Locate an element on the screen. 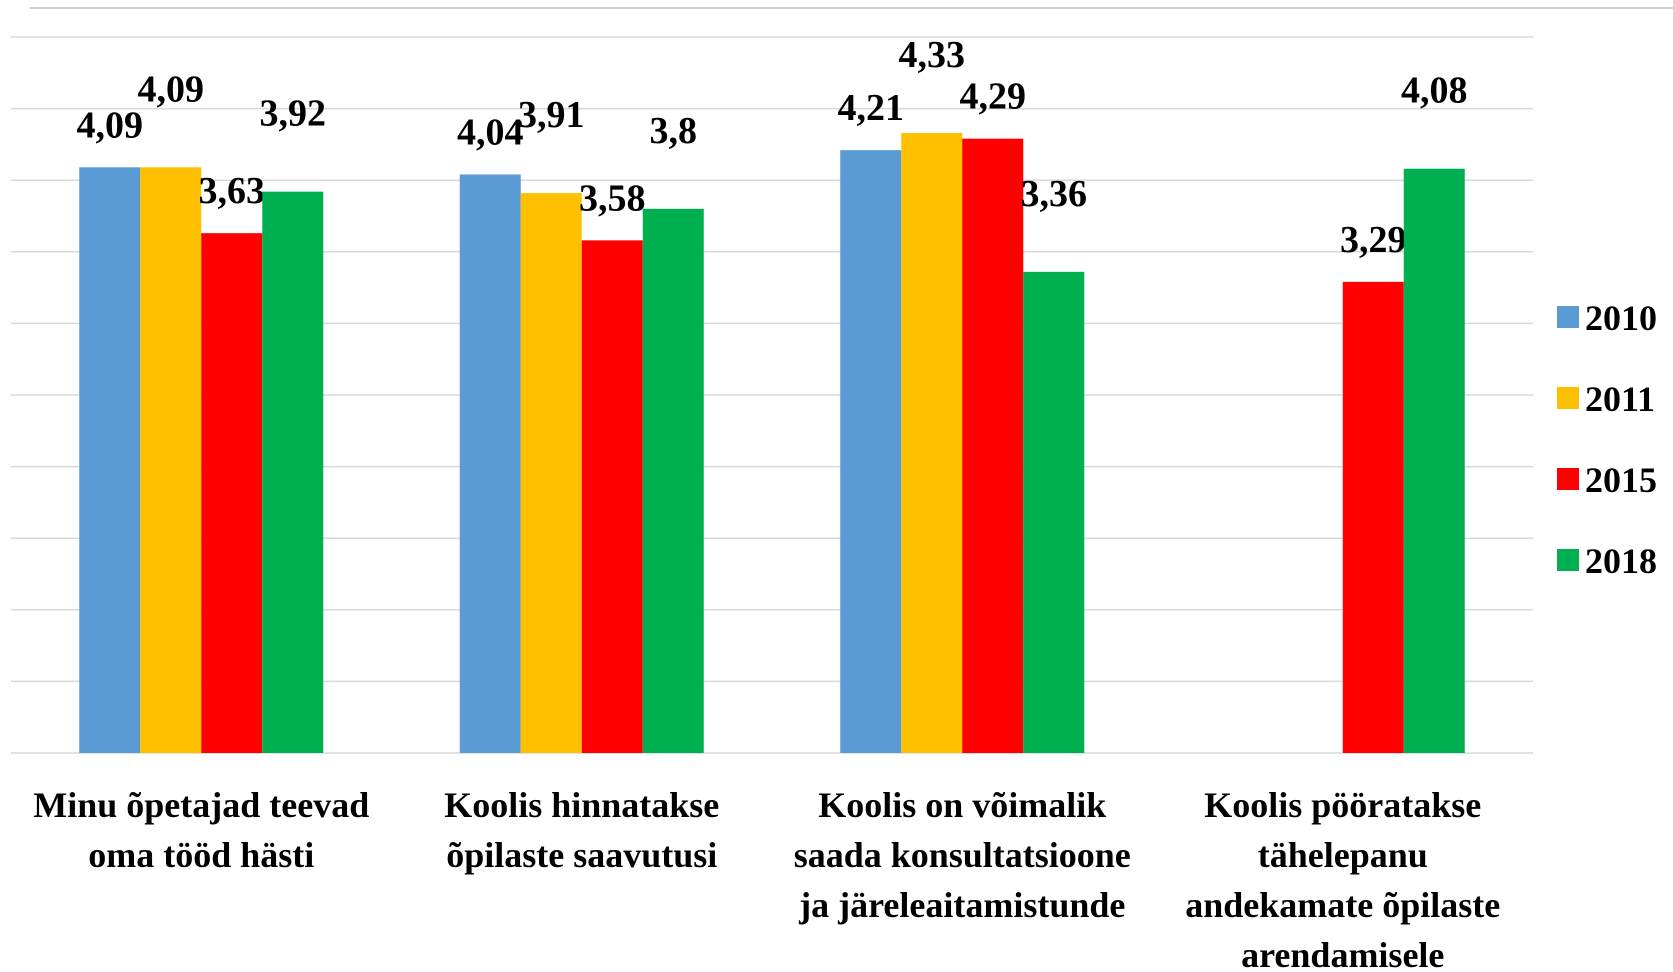 This screenshot has width=1673, height=972. data-label: 3,8 is located at coordinates (674, 131).